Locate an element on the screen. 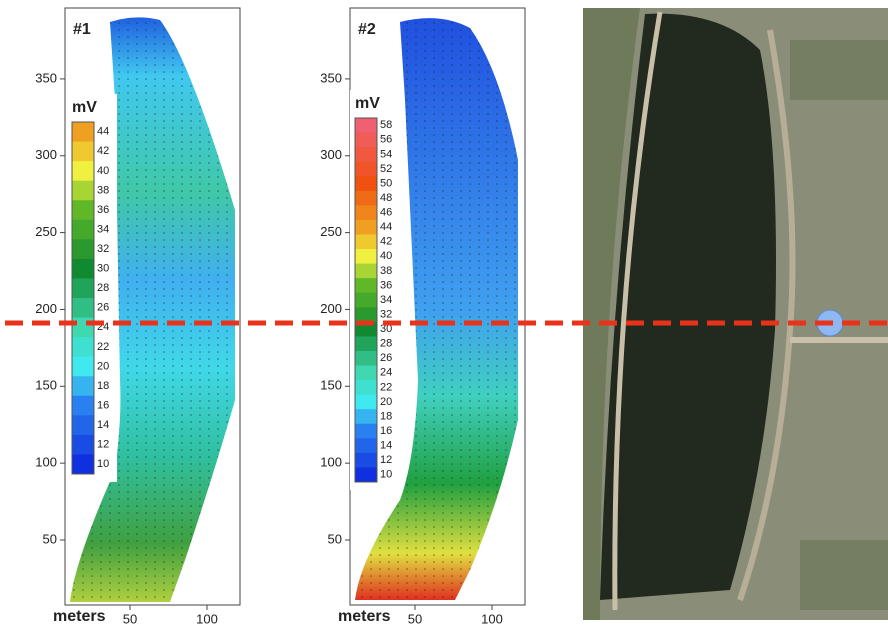 This screenshot has width=888, height=629. colorbar-title: mV is located at coordinates (84, 107).